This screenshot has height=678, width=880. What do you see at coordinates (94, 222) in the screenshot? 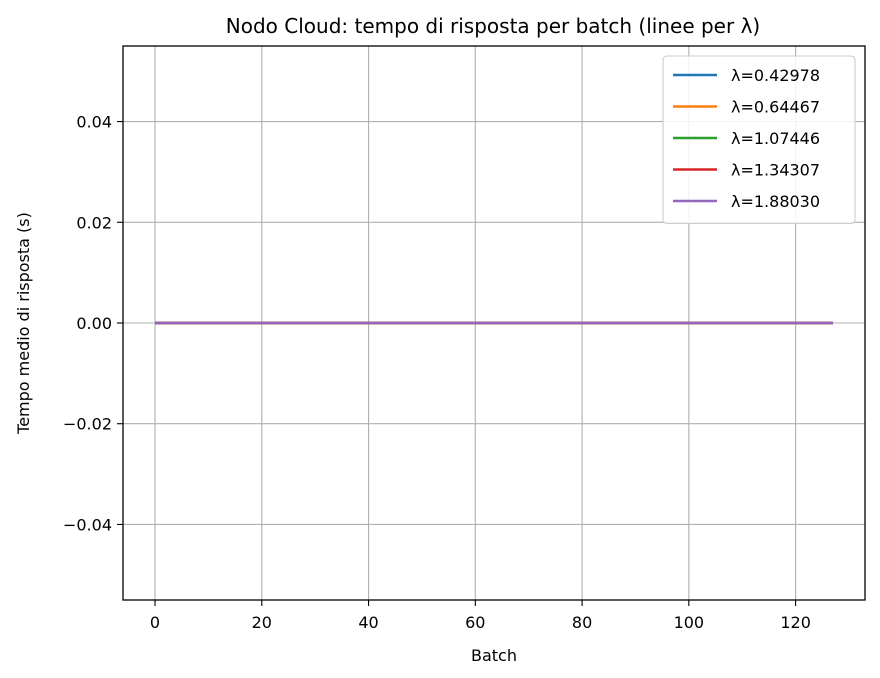
I see `y-tick-label: 0.02` at bounding box center [94, 222].